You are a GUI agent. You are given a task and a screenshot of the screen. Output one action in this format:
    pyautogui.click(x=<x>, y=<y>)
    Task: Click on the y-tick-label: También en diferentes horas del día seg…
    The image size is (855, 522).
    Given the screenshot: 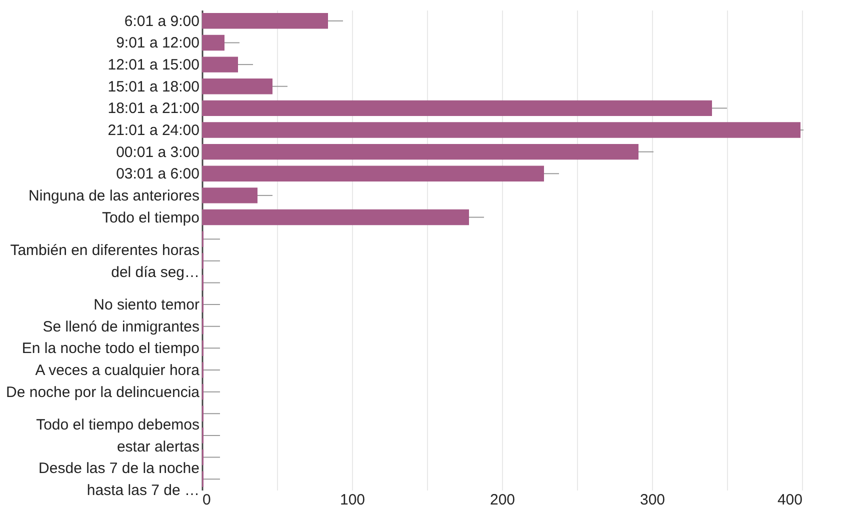 What is the action you would take?
    pyautogui.click(x=105, y=261)
    